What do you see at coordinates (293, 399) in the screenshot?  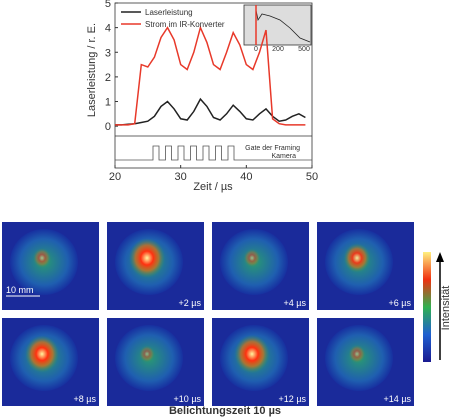 I see `frame-label: +12 µs` at bounding box center [293, 399].